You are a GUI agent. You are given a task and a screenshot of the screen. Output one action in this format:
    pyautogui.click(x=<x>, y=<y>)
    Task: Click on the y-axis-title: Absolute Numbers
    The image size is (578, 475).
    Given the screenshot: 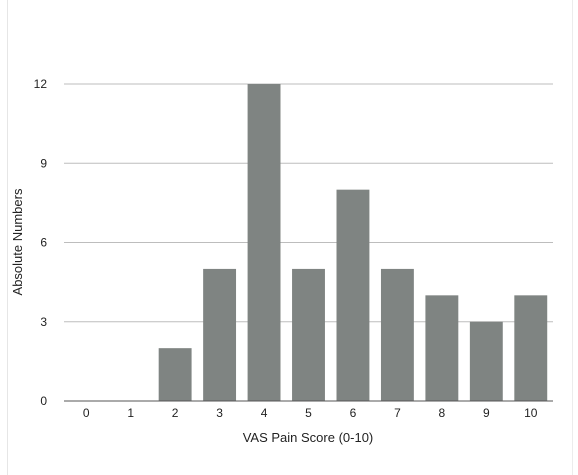 What is the action you would take?
    pyautogui.click(x=17, y=241)
    